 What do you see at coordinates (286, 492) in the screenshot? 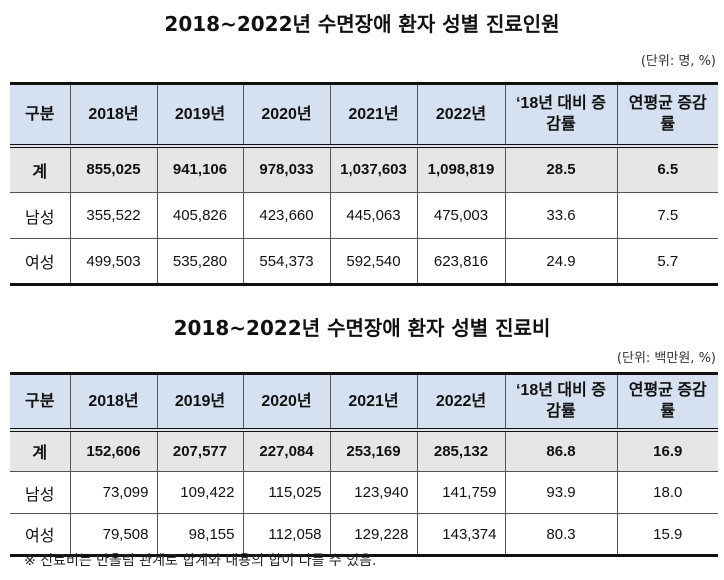
I see `table-cell: 115,025` at bounding box center [286, 492].